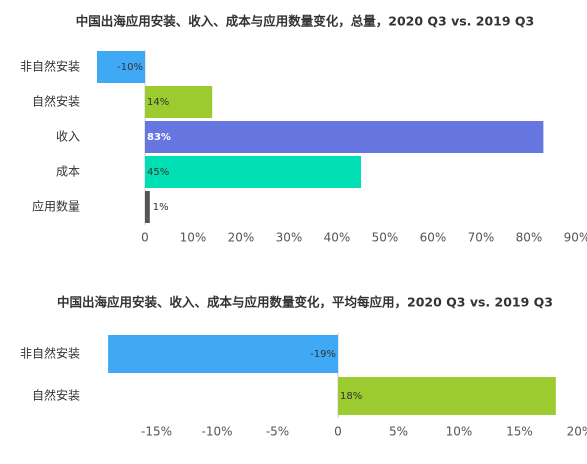 This screenshot has height=464, width=587. Describe the element at coordinates (158, 102) in the screenshot. I see `value-label: 14%` at that location.